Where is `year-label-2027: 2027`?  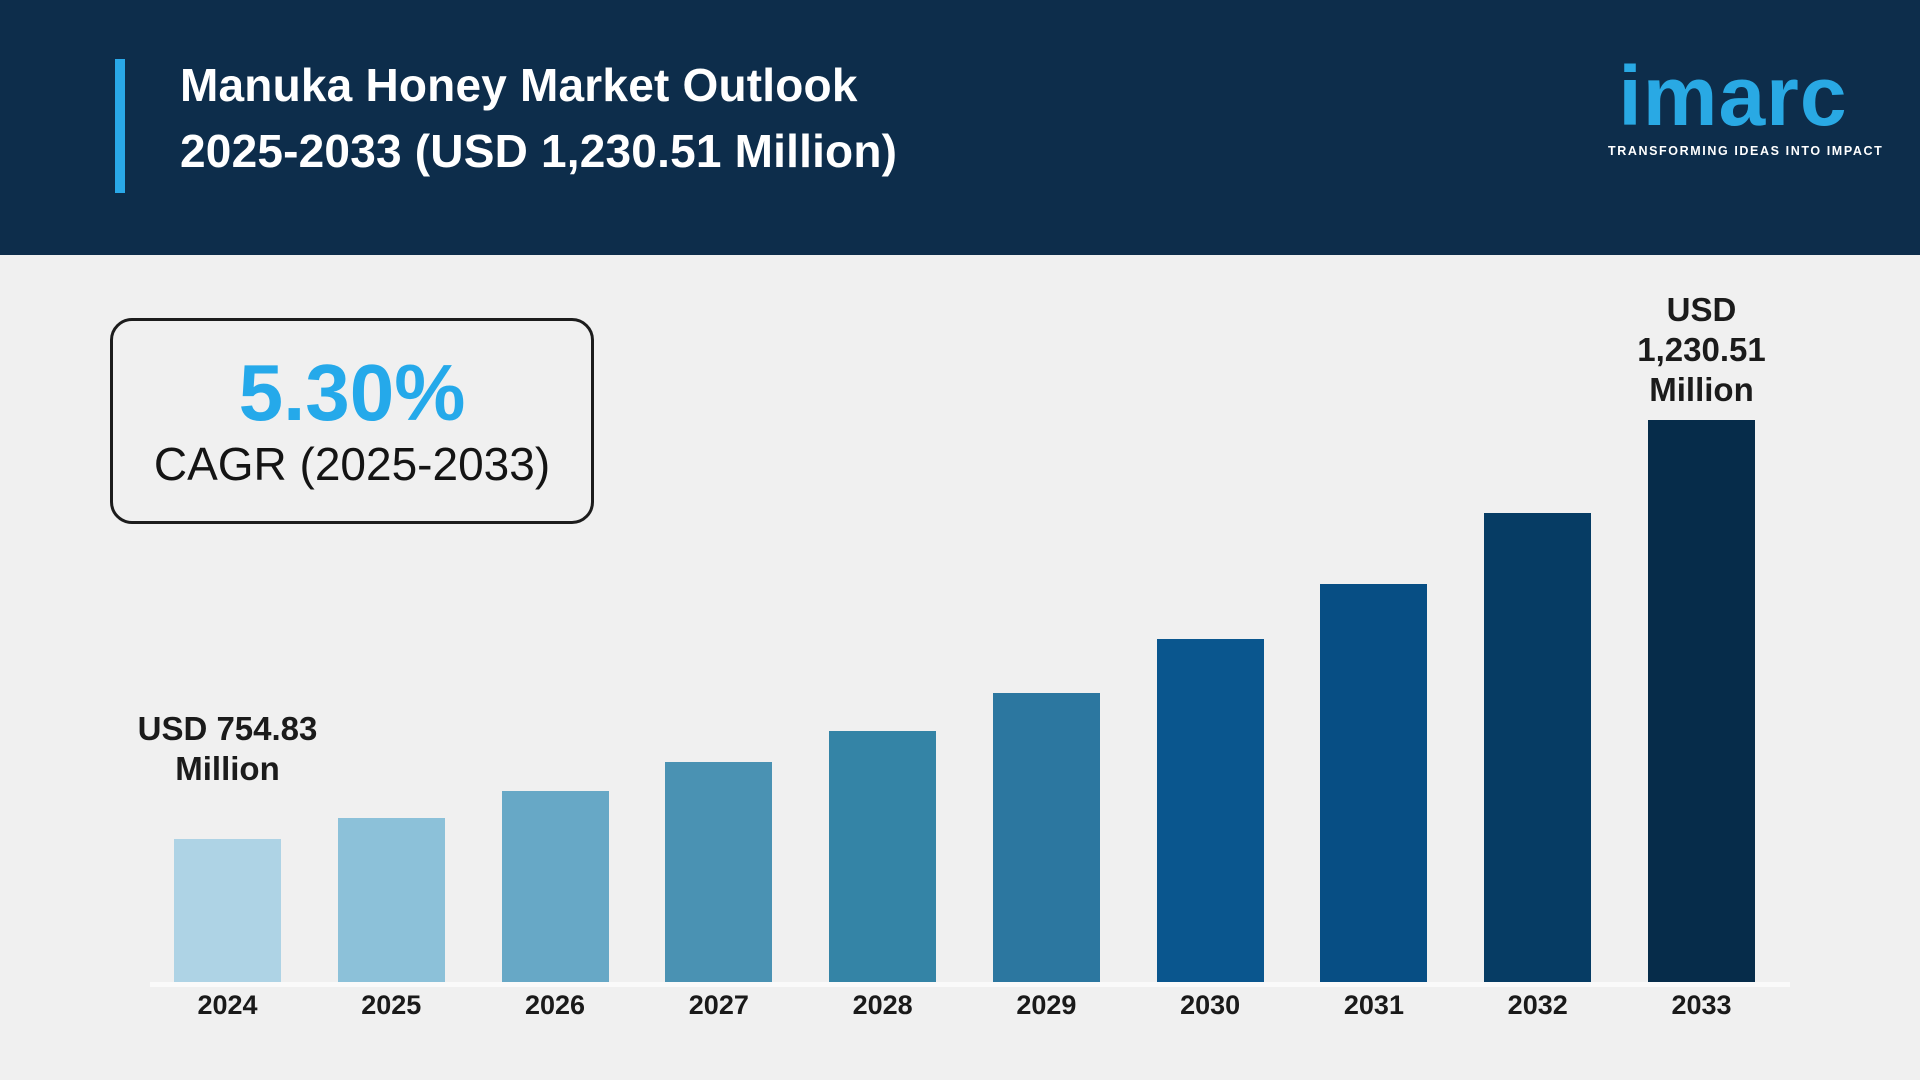 year-label-2027: 2027 is located at coordinates (718, 1005).